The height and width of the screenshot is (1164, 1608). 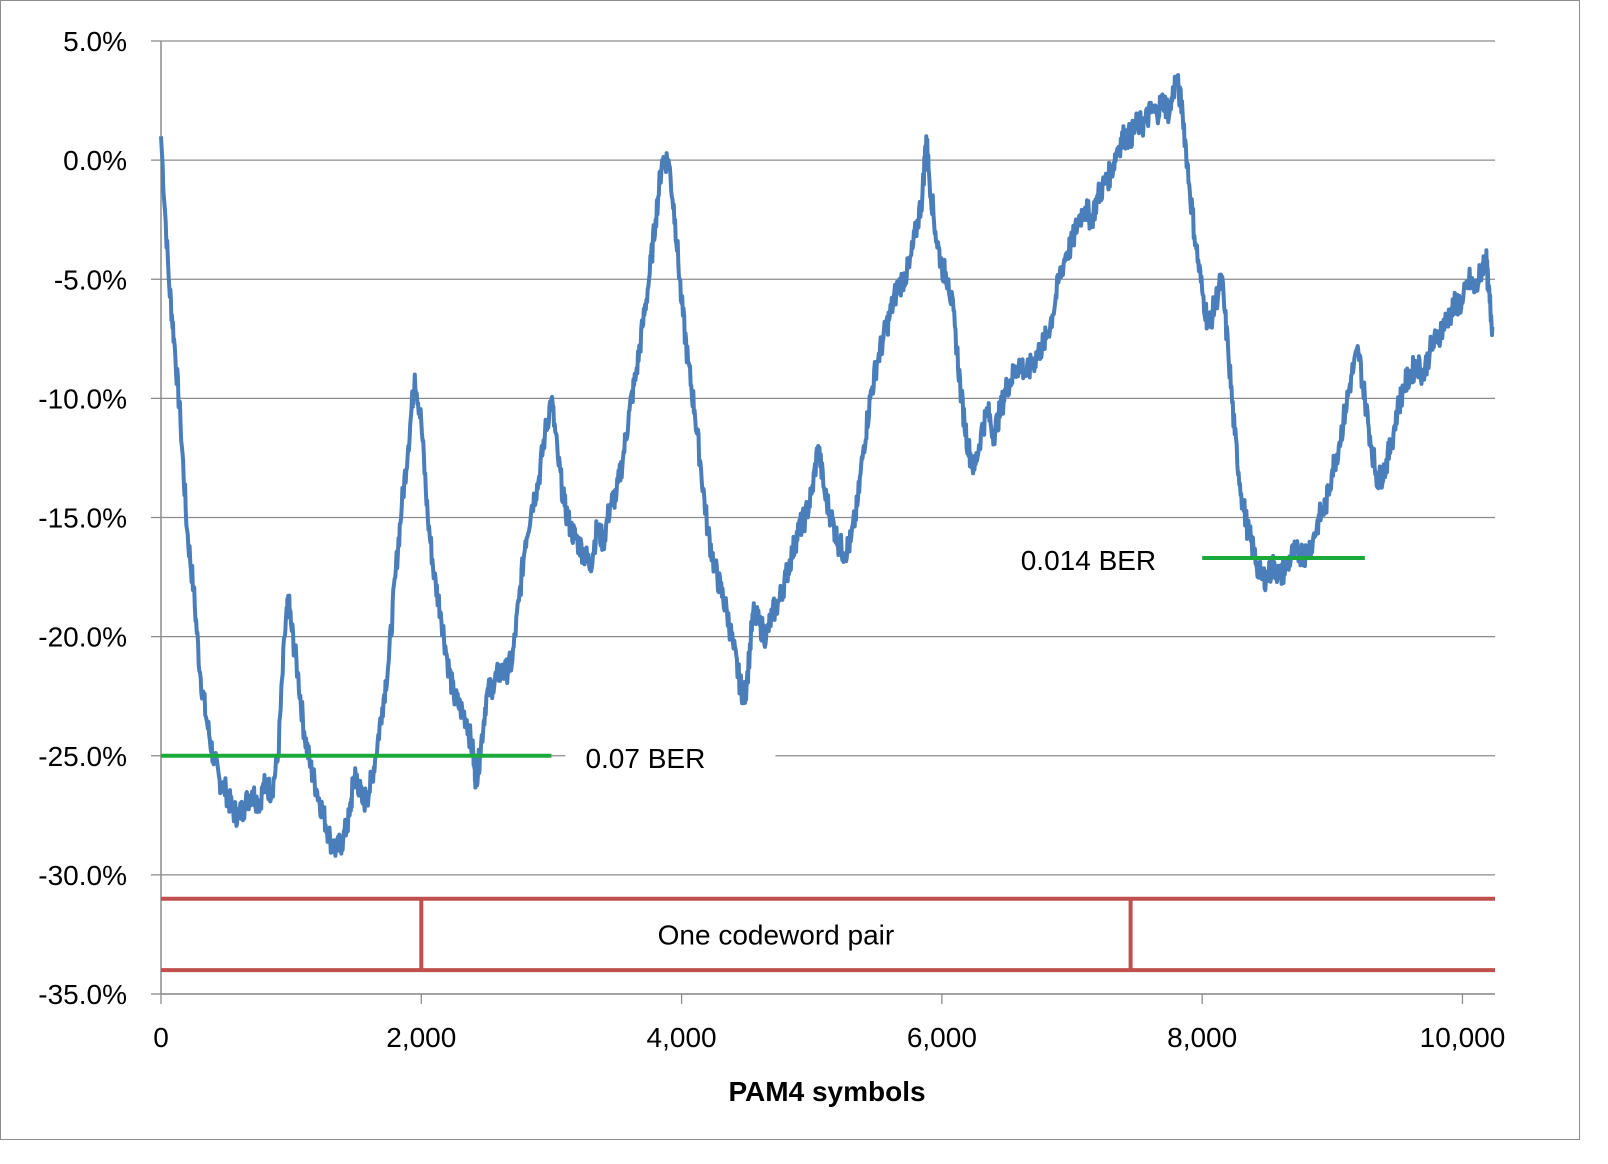 I want to click on x-axis-label: PAM4 symbols, so click(x=826, y=1091).